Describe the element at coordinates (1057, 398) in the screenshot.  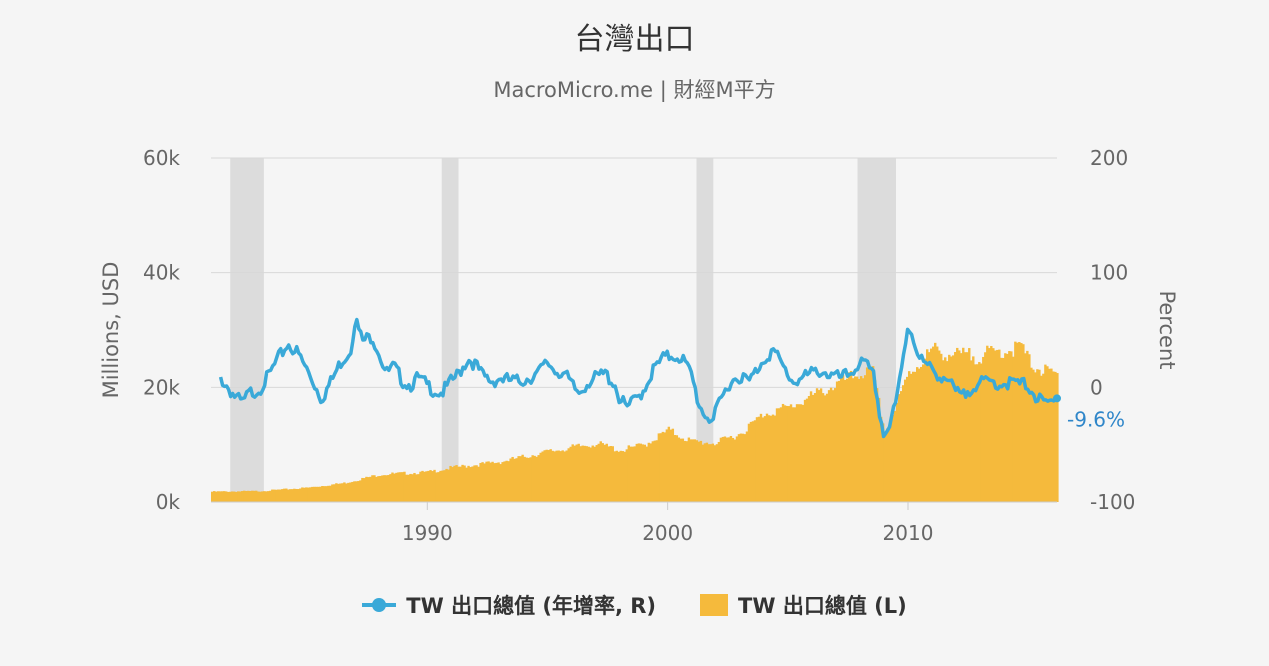
I see `last-point-marker` at that location.